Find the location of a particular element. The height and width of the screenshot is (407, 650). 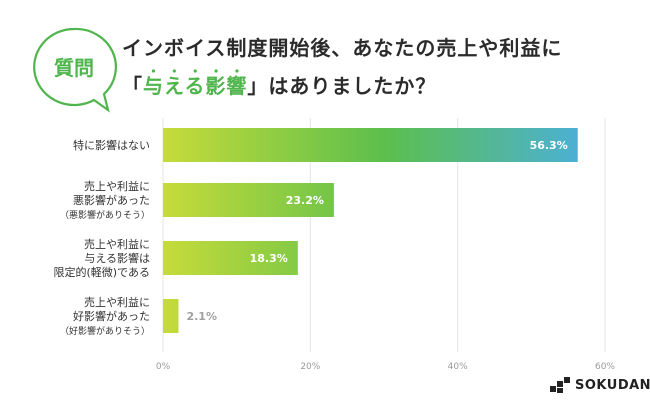

category-label: 悪影響があった is located at coordinates (111, 200).